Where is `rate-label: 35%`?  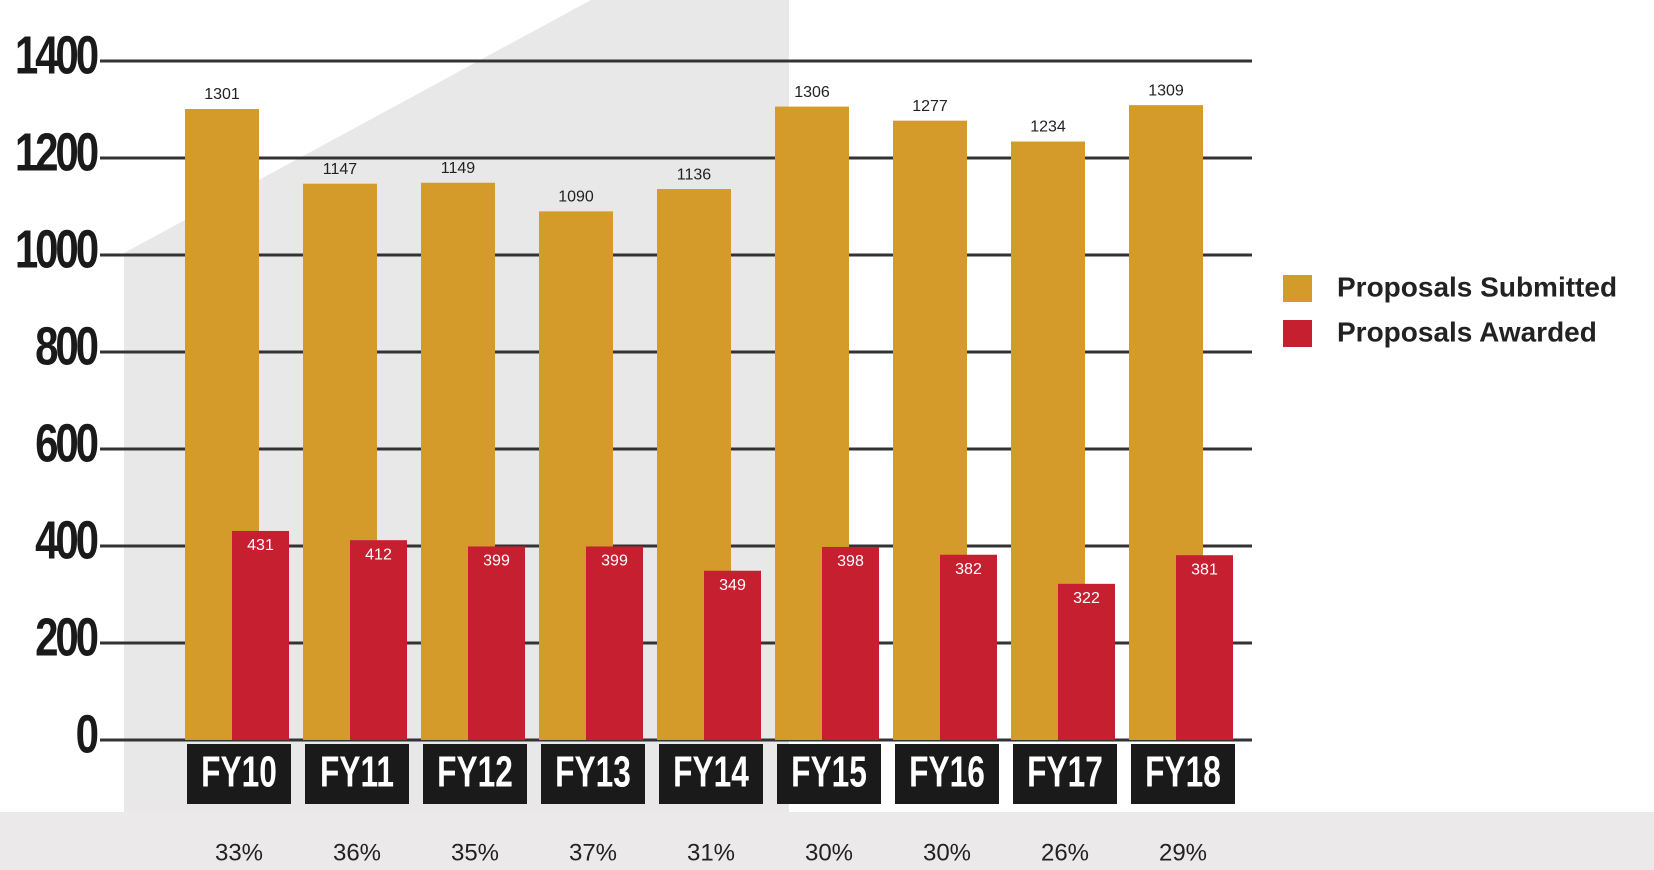
rate-label: 35% is located at coordinates (475, 852).